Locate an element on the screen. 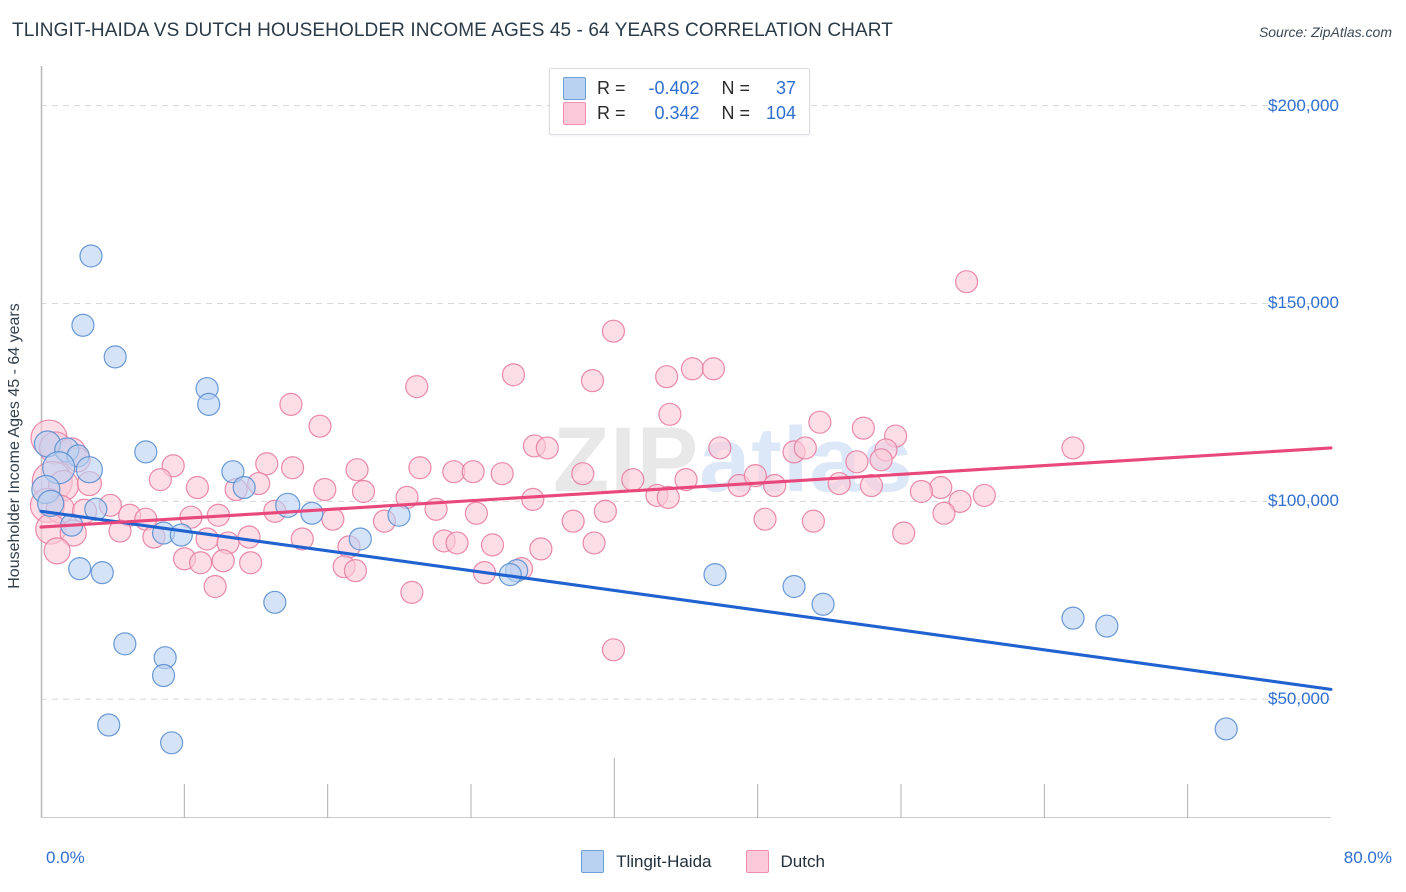 The width and height of the screenshot is (1406, 892). legend-item-dutch: Dutch is located at coordinates (785, 861).